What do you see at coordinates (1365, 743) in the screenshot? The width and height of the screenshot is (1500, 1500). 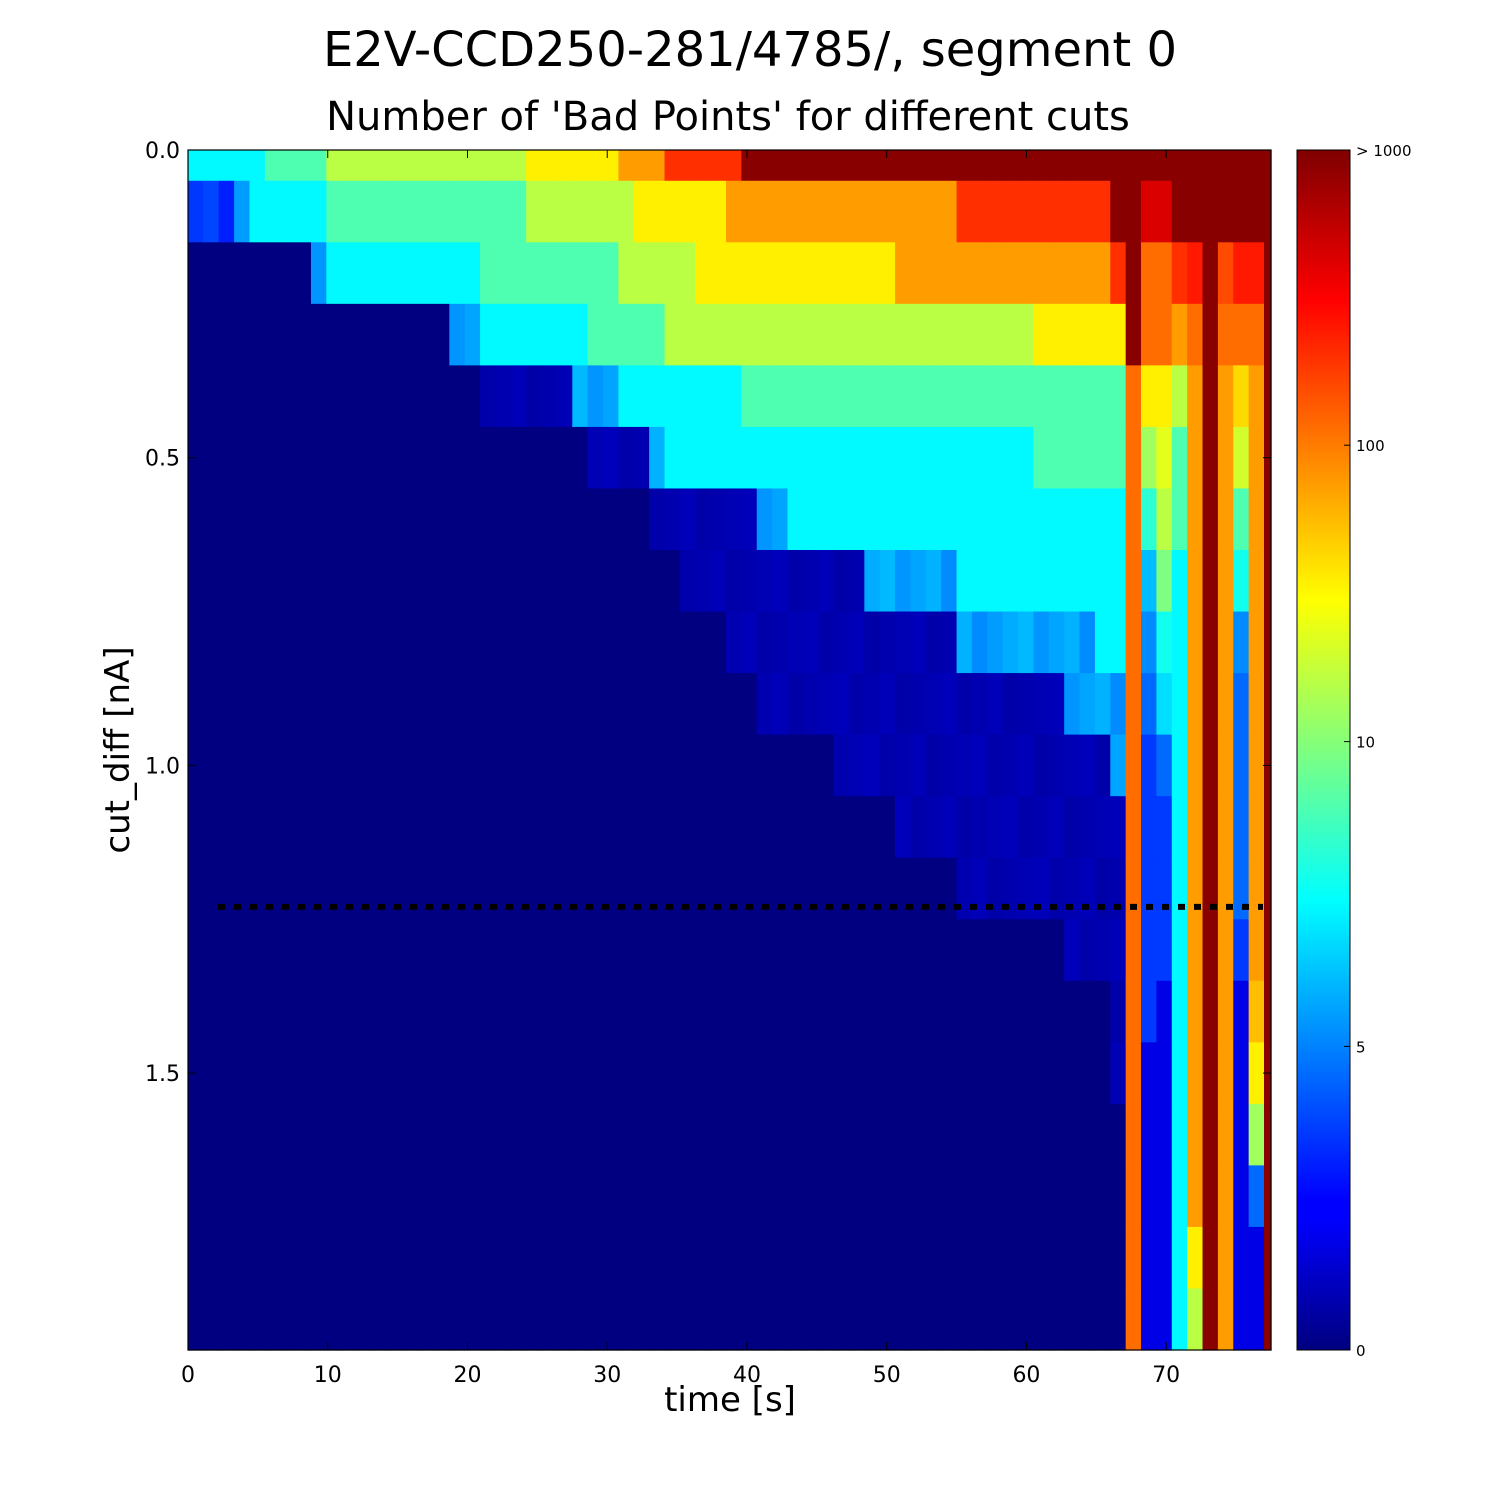 I see `colorbar-tick-label: 10` at bounding box center [1365, 743].